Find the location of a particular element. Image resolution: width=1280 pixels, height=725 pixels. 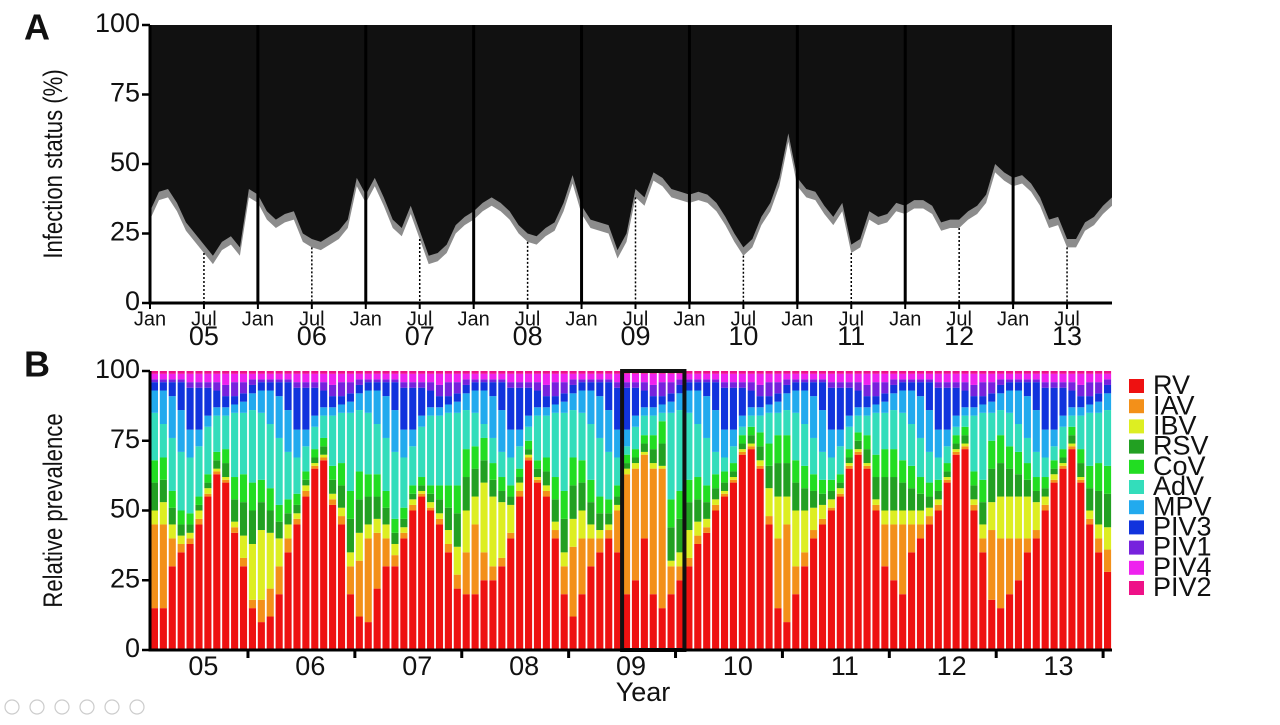

y-tick-label: 75 is located at coordinates (125, 93).